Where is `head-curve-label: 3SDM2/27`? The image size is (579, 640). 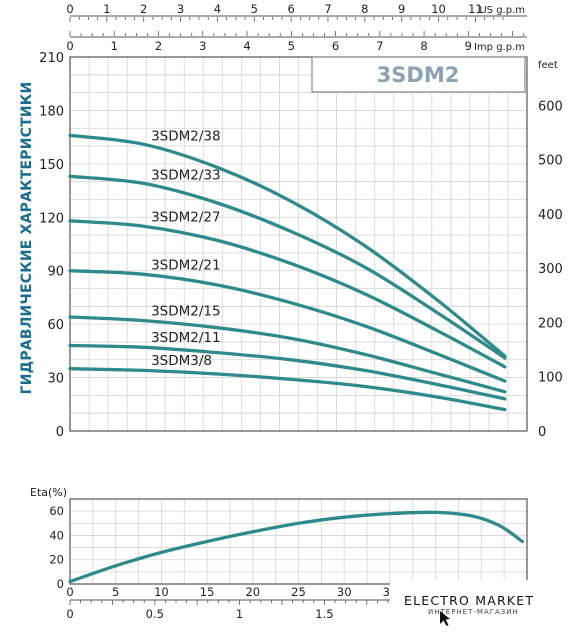
head-curve-label: 3SDM2/27 is located at coordinates (186, 218).